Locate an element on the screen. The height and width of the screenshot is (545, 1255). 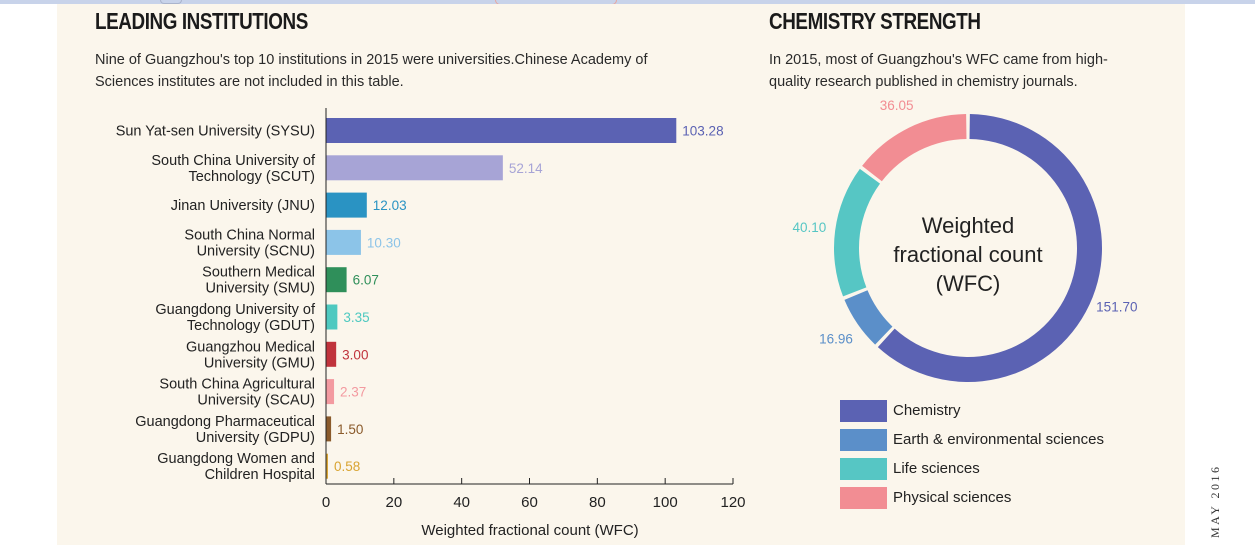
category-label: University (SMU) is located at coordinates (260, 289).